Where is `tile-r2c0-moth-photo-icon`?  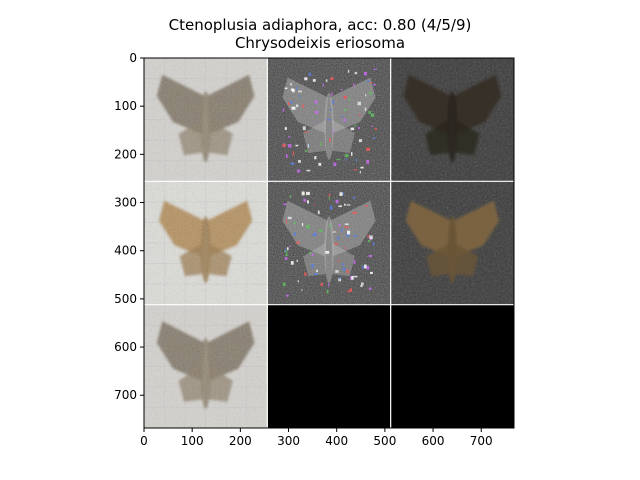 tile-r2c0-moth-photo-icon is located at coordinates (206, 366).